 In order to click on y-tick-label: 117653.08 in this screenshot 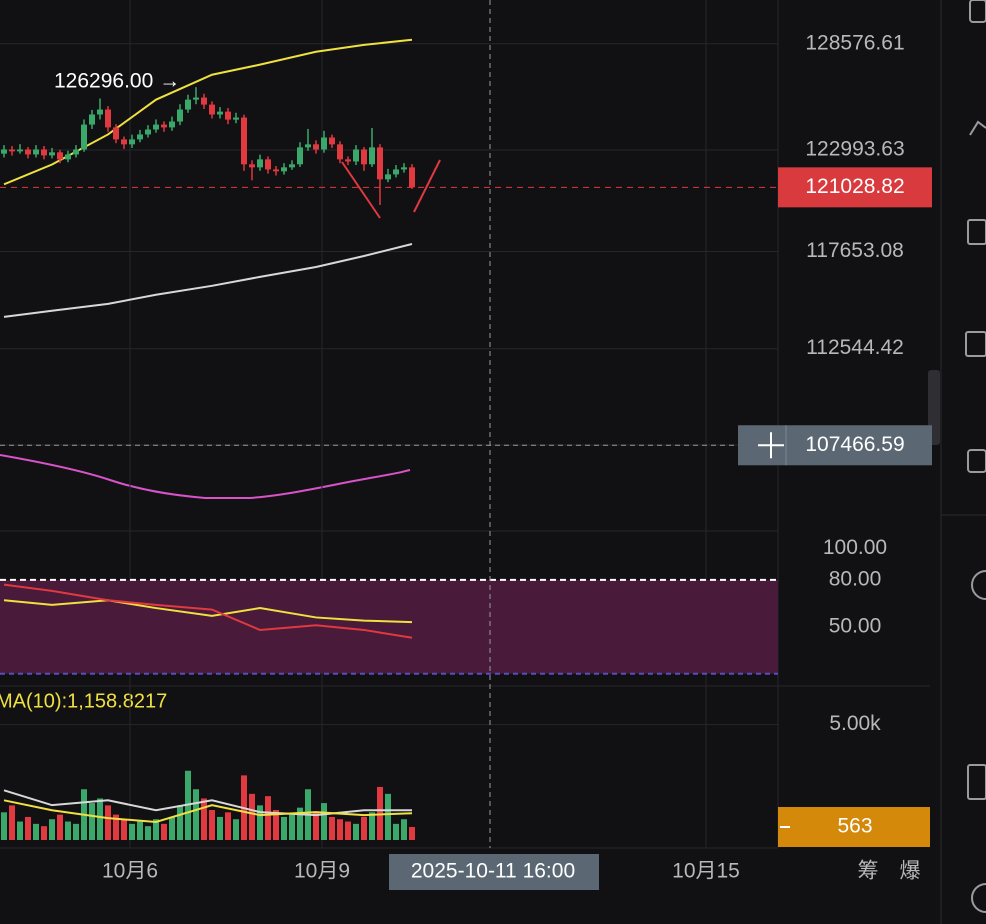, I will do `click(855, 250)`.